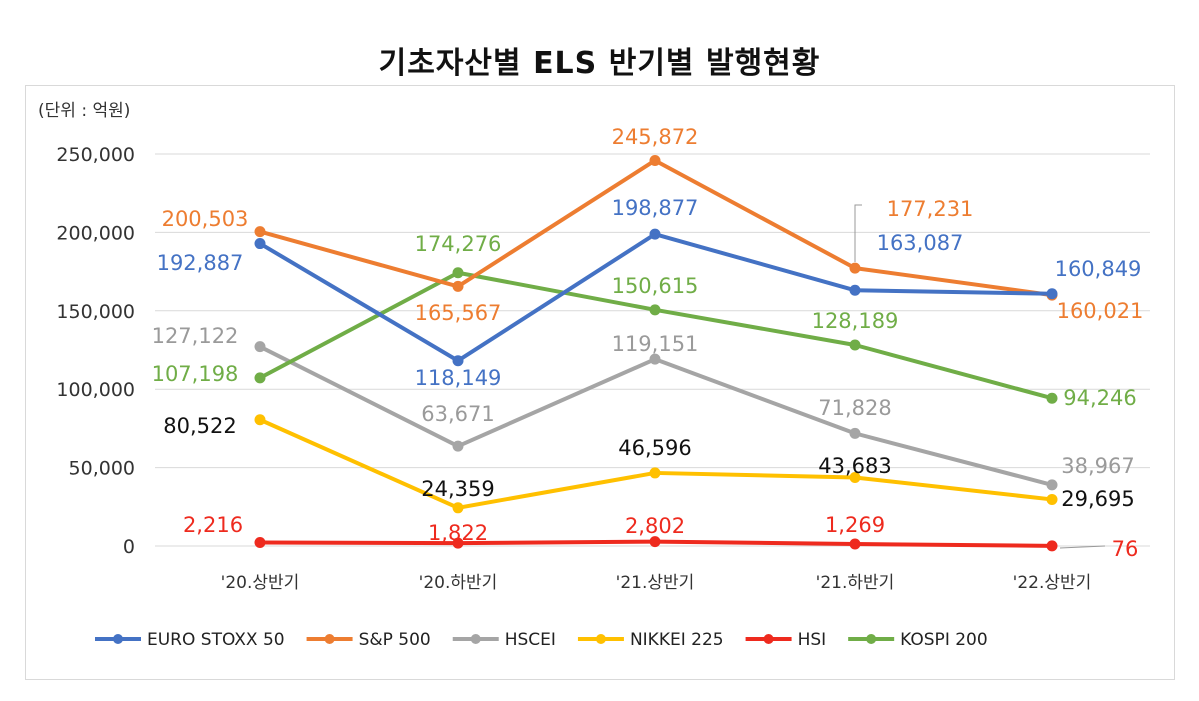 This screenshot has width=1199, height=701. Describe the element at coordinates (1052, 583) in the screenshot. I see `x-tick-label: '22.상반기` at that location.